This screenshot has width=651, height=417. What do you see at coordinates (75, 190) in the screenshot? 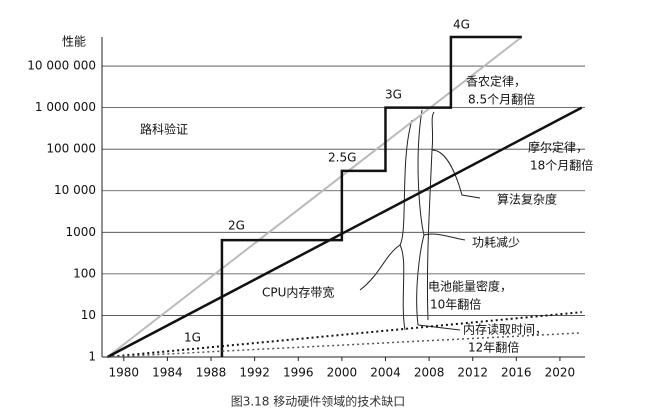
I see `y-tick-label: 10 000` at bounding box center [75, 190].